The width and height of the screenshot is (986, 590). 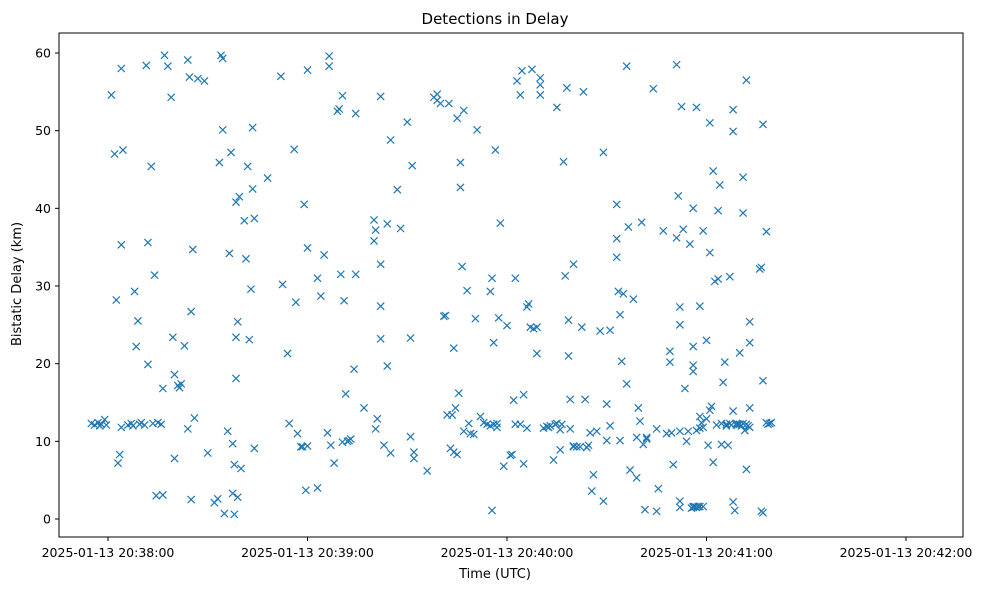 I want to click on y-axis: 0 10 20 30 40 50 60, so click(x=47, y=286).